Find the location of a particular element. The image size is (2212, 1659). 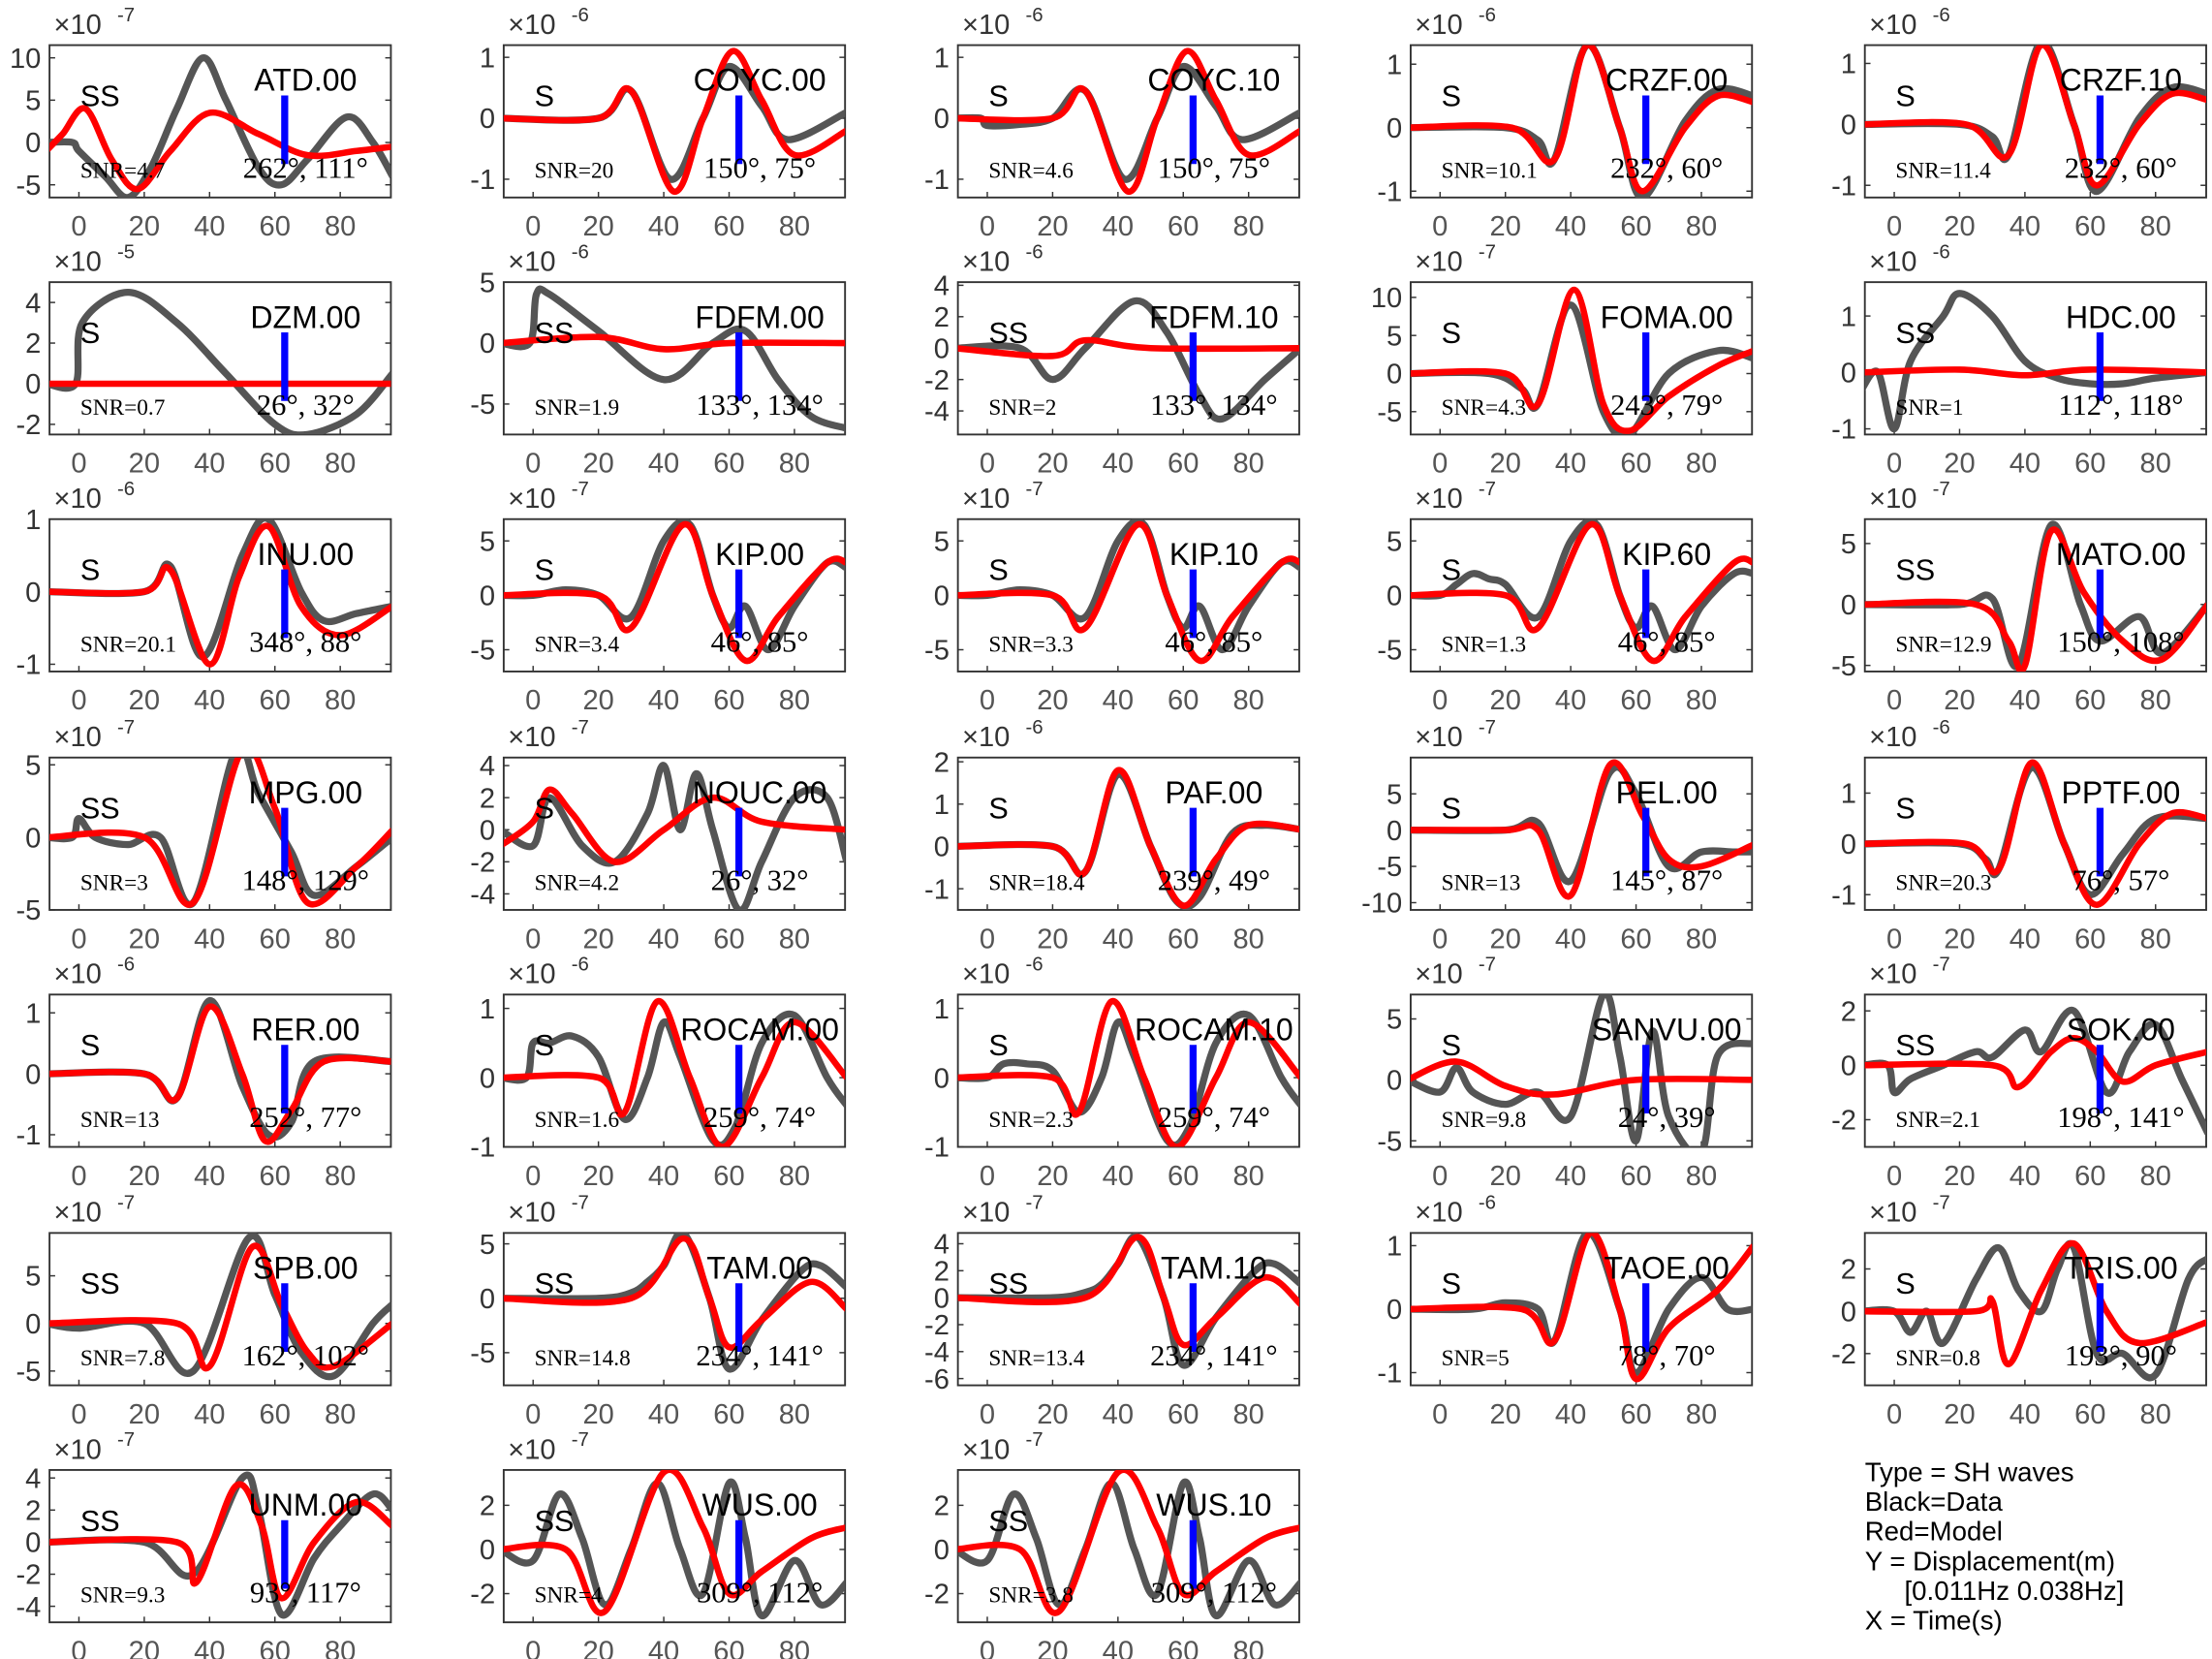

station-label: TAM.00 is located at coordinates (759, 1268).